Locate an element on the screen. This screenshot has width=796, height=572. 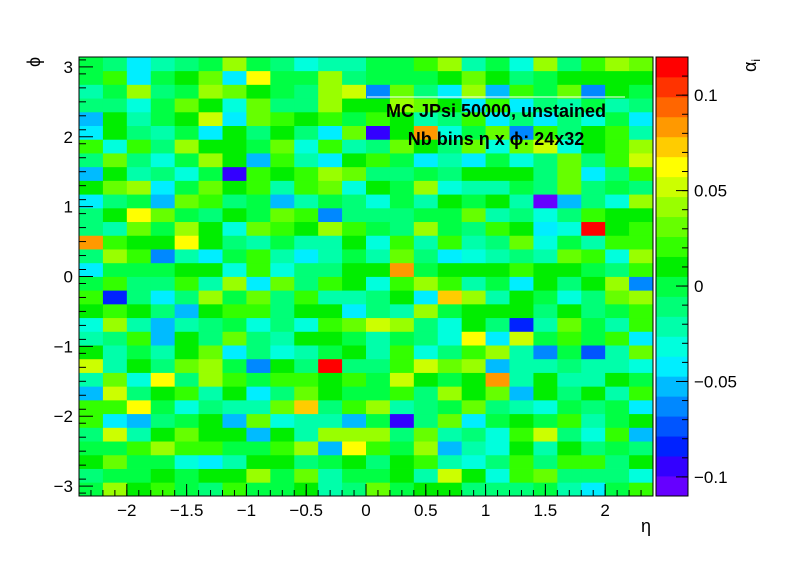
palette-swatch is located at coordinates (672, 406).